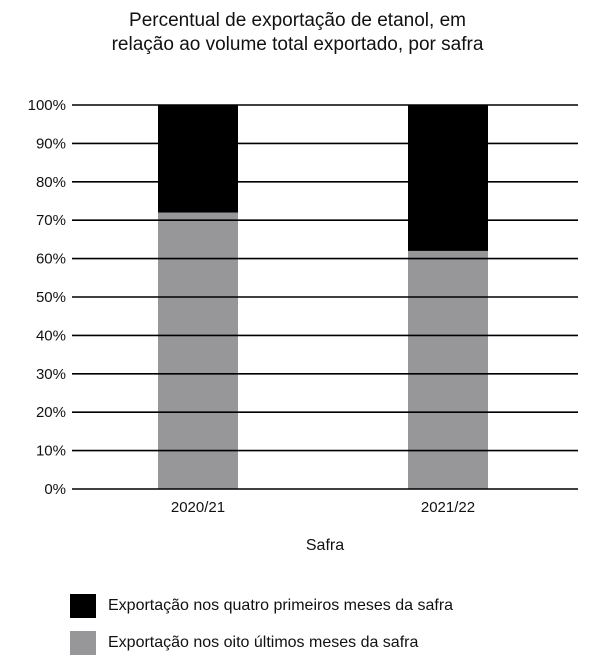 The height and width of the screenshot is (672, 595). I want to click on x-tick-label-2020-21: 2020/21, so click(198, 507).